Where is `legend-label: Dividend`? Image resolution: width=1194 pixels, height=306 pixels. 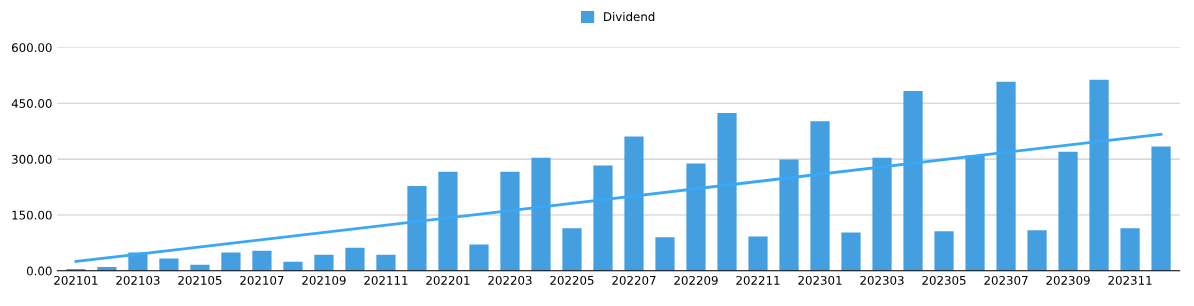 legend-label: Dividend is located at coordinates (629, 16).